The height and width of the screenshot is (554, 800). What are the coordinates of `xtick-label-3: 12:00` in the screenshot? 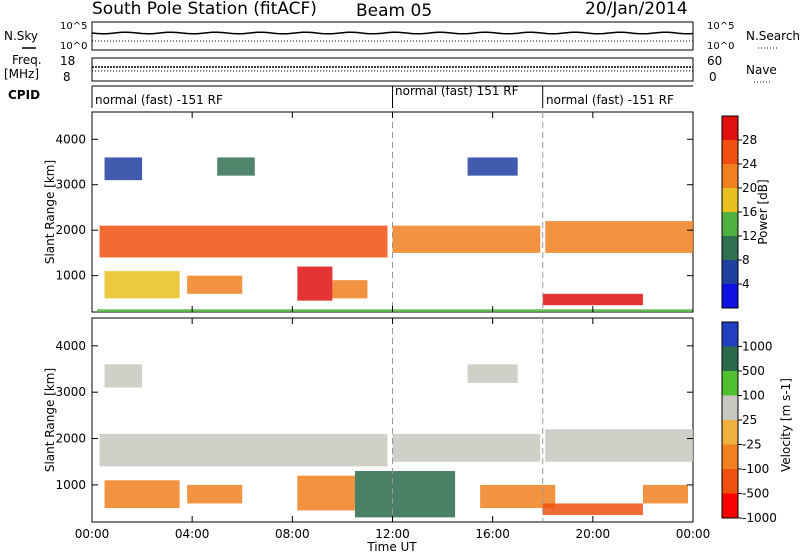 It's located at (392, 534).